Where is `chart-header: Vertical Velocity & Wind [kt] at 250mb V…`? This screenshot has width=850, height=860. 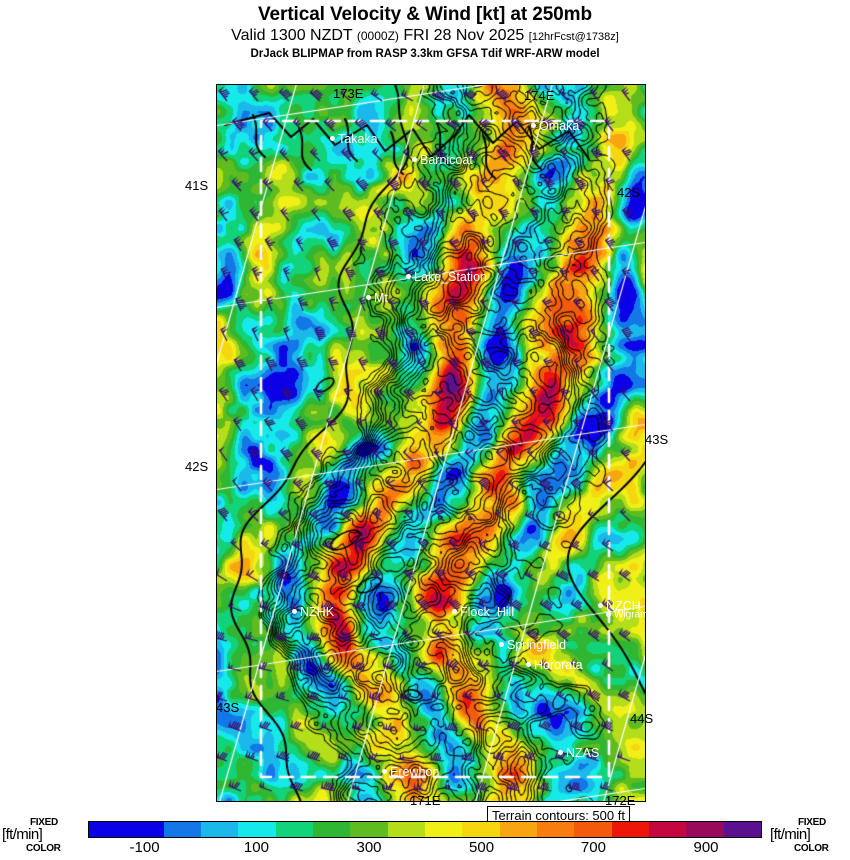
chart-header: Vertical Velocity & Wind [kt] at 250mb V… is located at coordinates (425, 31).